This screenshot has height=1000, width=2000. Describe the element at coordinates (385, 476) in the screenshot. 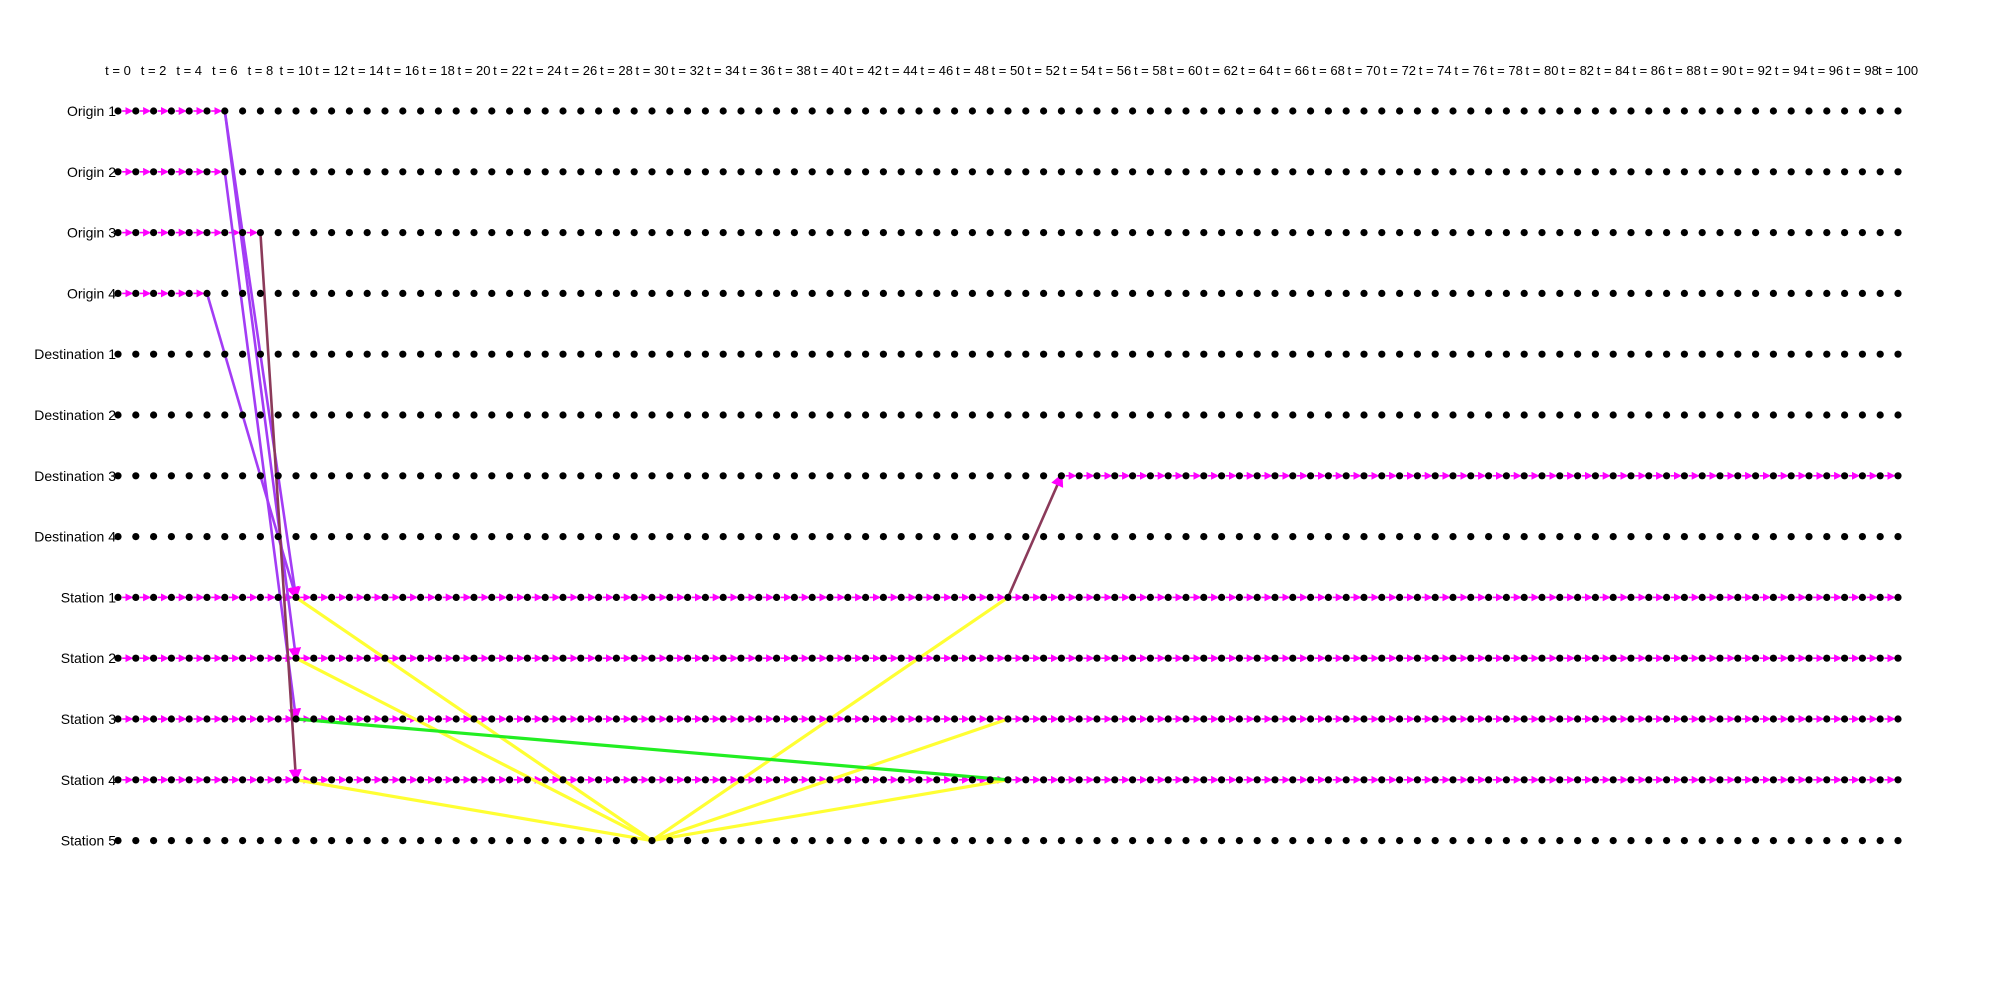

I see `dot-destination-3-t15` at that location.